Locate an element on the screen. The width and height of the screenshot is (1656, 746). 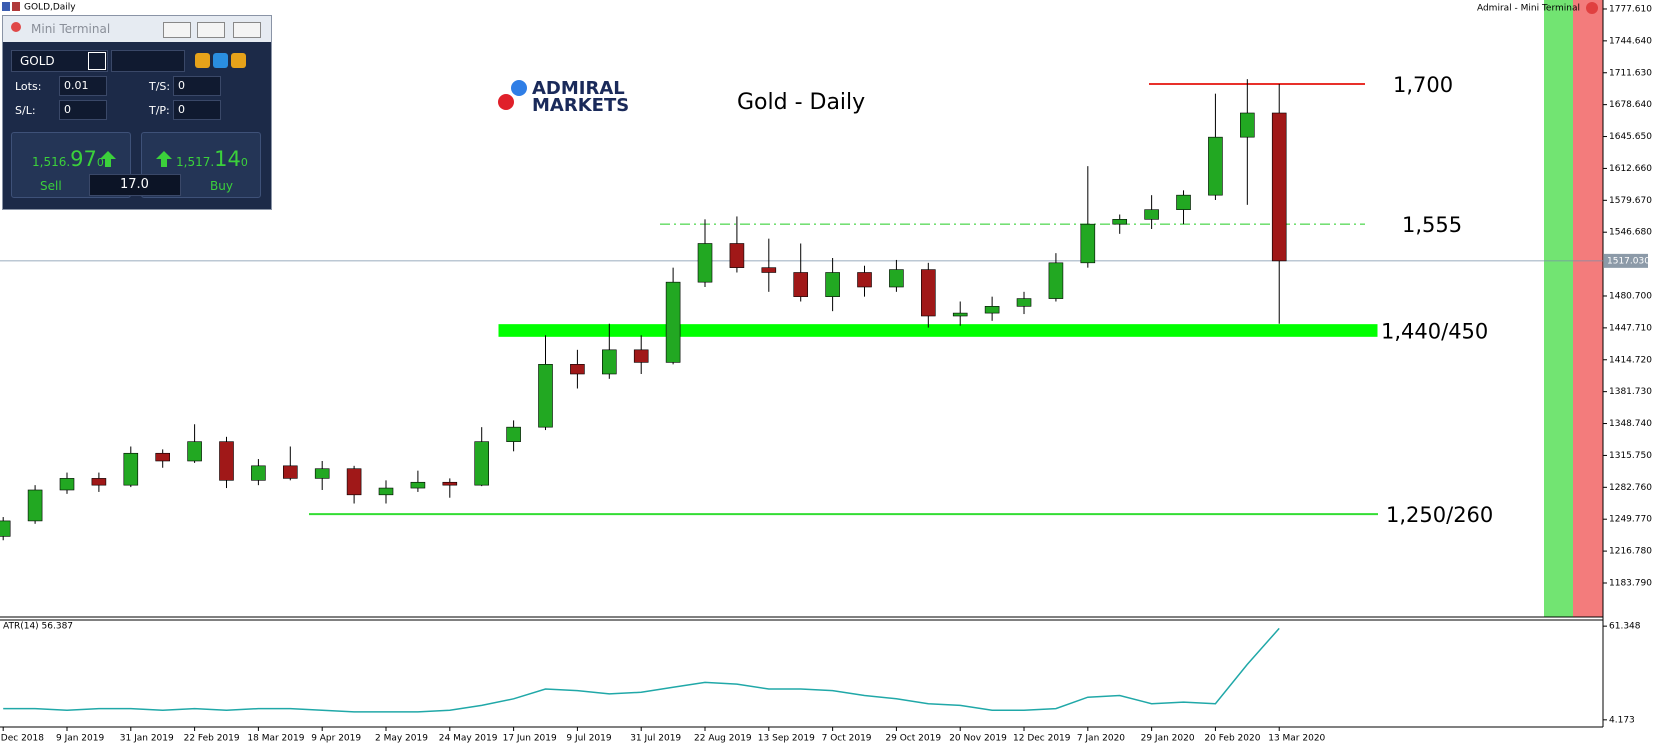
red-column is located at coordinates (1588, 308).